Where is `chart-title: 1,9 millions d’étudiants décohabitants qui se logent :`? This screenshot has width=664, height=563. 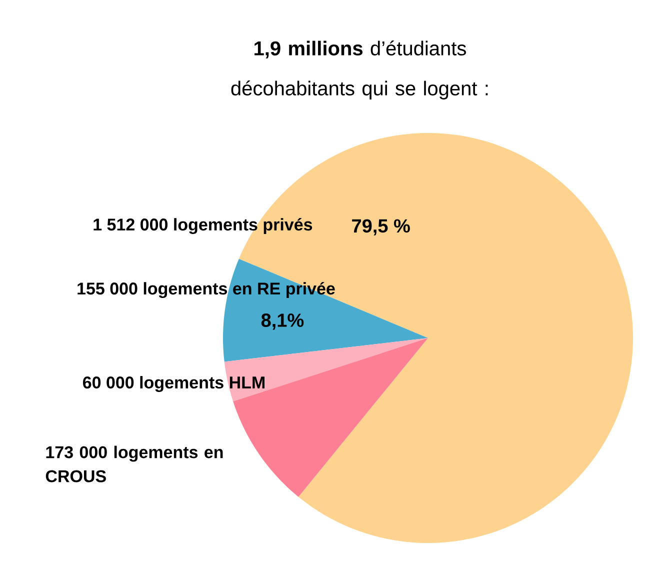
chart-title: 1,9 millions d’étudiants décohabitants qui se logent : is located at coordinates (359, 70).